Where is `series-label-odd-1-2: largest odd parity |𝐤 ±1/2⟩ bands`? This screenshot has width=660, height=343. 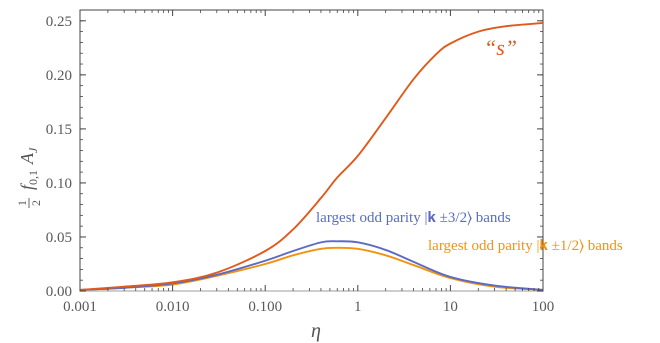 series-label-odd-1-2: largest odd parity |𝐤 ±1/2⟩ bands is located at coordinates (525, 246).